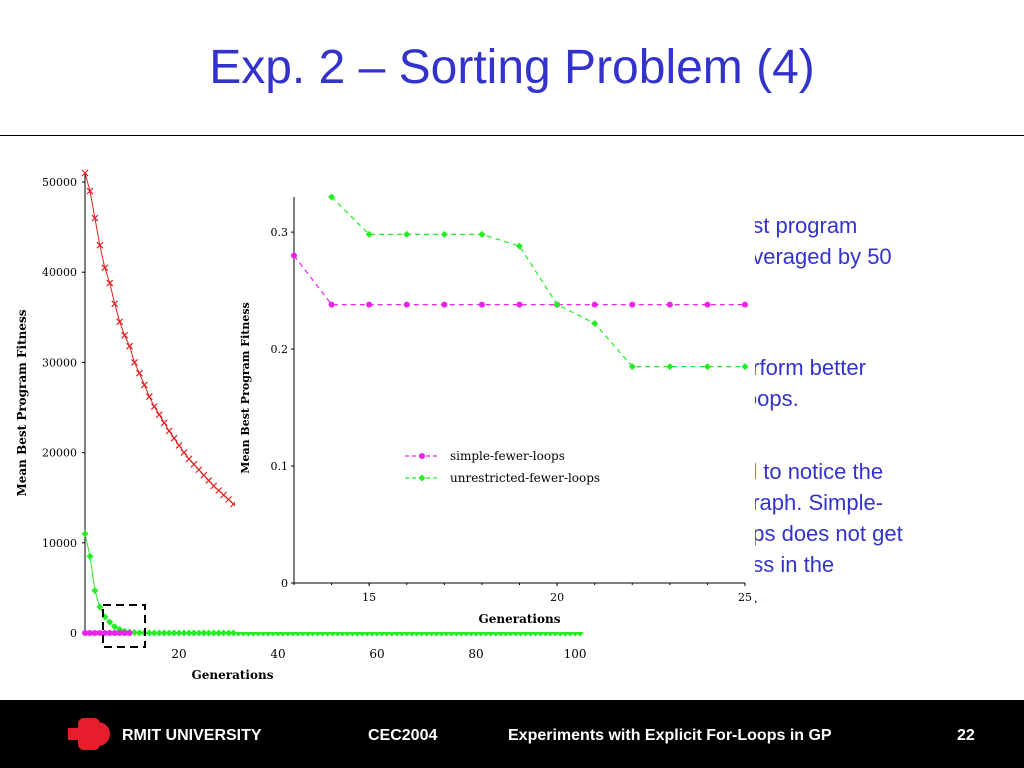  What do you see at coordinates (280, 466) in the screenshot?
I see `inset-y-tick-label: 0.1` at bounding box center [280, 466].